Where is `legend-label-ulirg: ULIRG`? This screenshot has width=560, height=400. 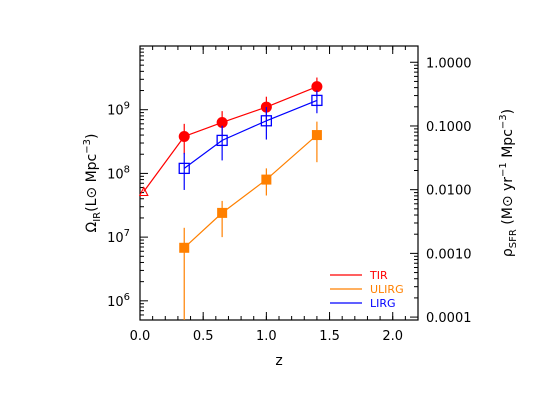
legend-label-ulirg: ULIRG is located at coordinates (387, 289).